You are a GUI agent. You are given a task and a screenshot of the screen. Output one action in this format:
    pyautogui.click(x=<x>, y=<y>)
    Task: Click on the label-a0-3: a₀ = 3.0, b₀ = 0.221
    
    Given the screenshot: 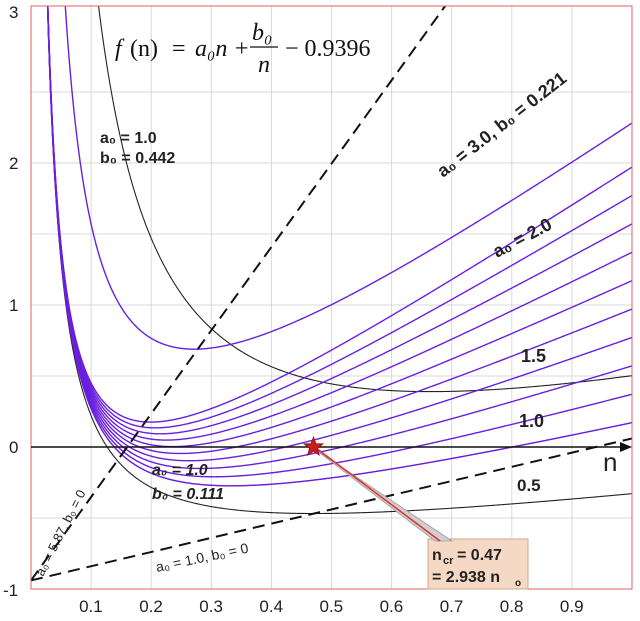 What is the action you would take?
    pyautogui.click(x=501, y=124)
    